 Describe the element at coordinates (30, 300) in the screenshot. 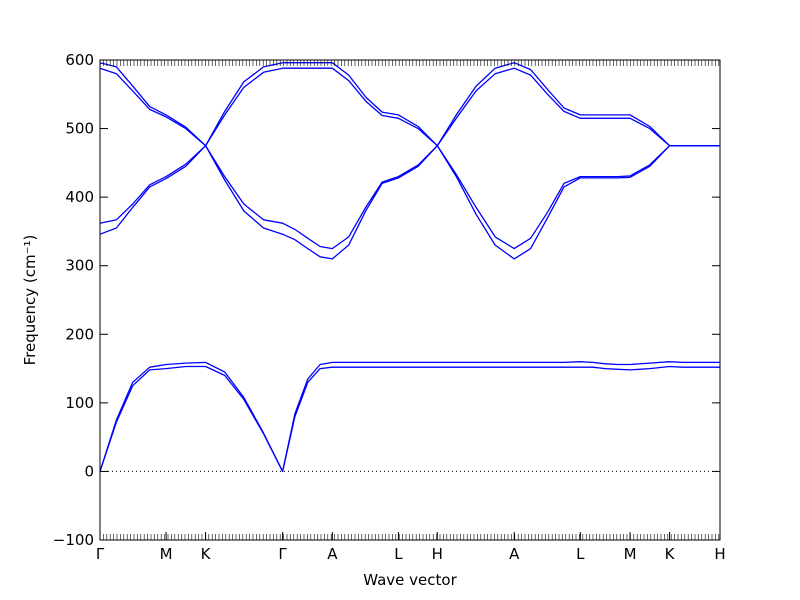

I see `y-axis-label: Frequency (cm⁻¹)` at that location.